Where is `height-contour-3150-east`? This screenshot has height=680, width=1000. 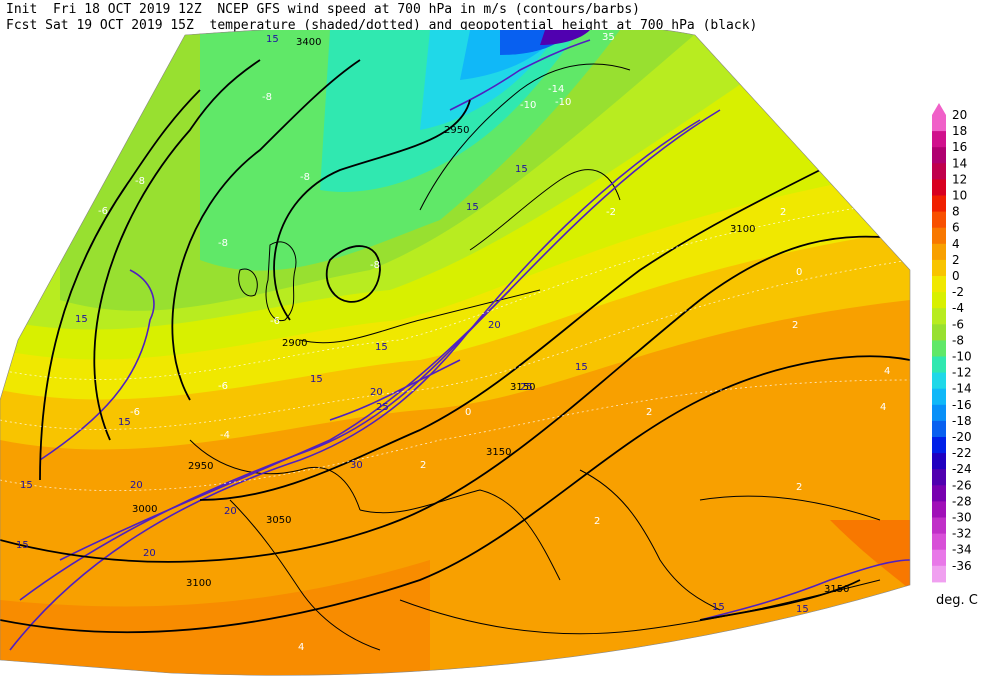
height-contour-3150-east is located at coordinates (780, 600).